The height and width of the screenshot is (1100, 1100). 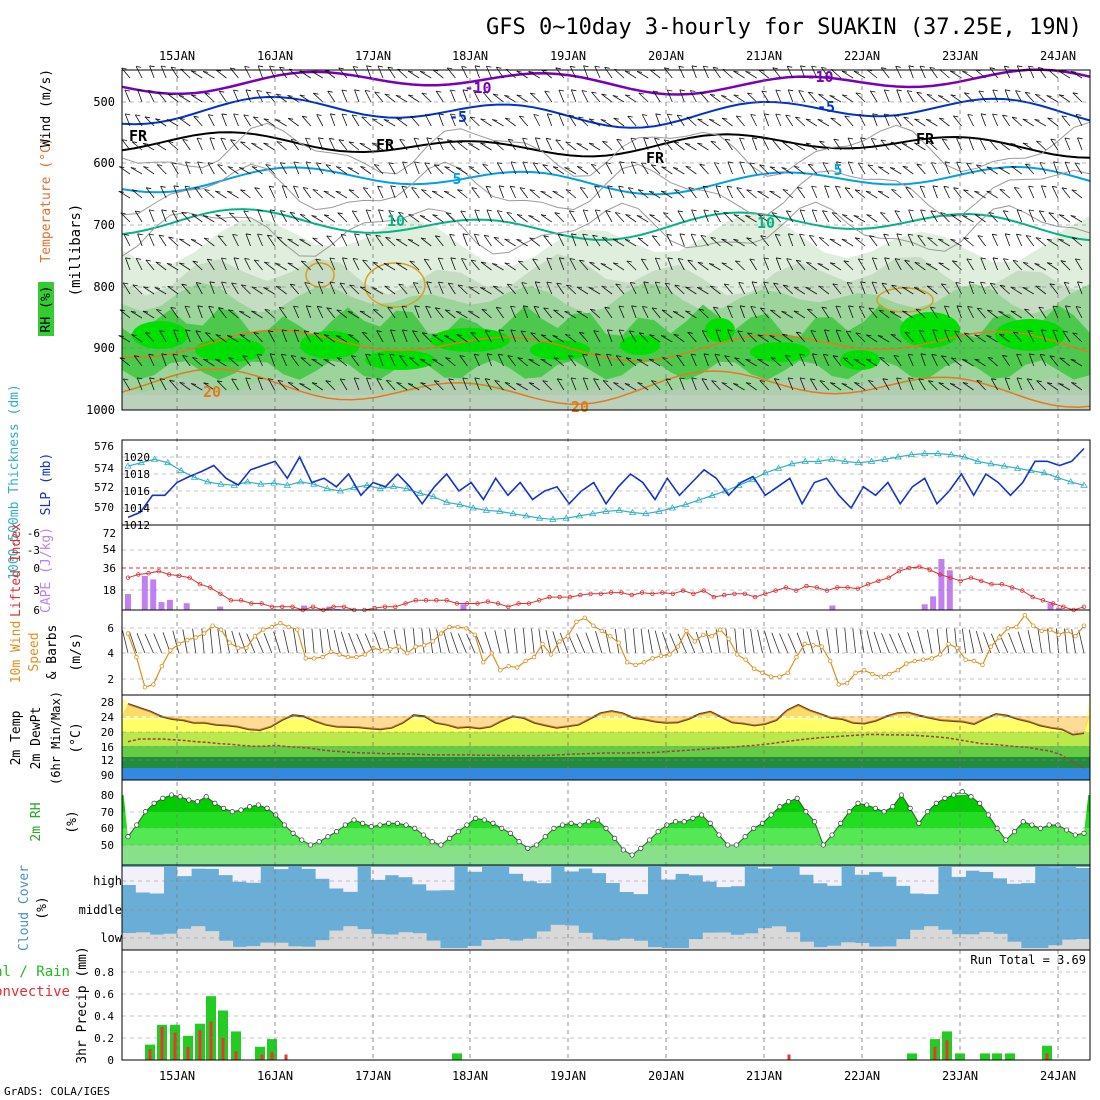 I want to click on conv-bar, so click(x=175, y=1046).